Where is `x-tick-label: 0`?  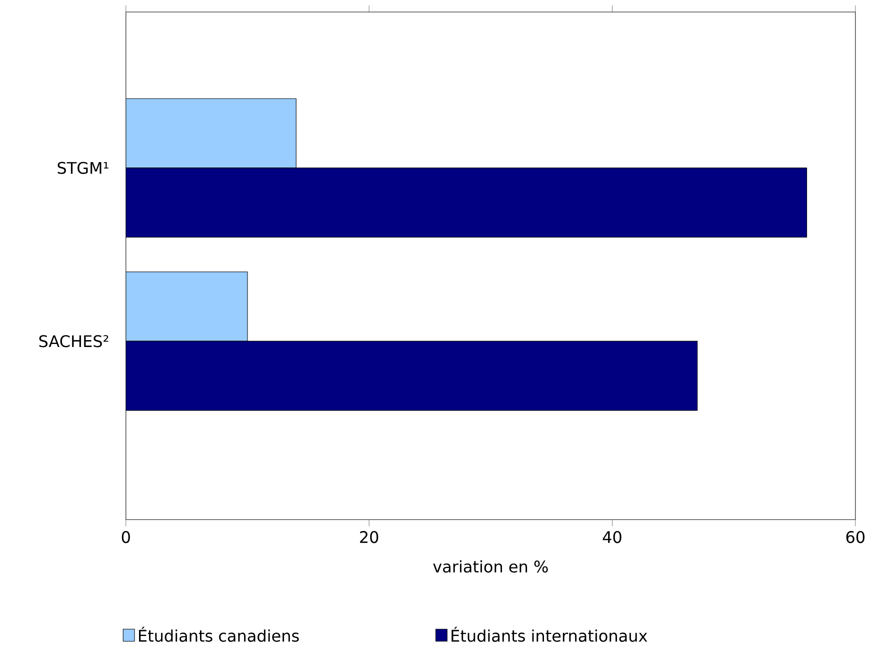
x-tick-label: 0 is located at coordinates (126, 537).